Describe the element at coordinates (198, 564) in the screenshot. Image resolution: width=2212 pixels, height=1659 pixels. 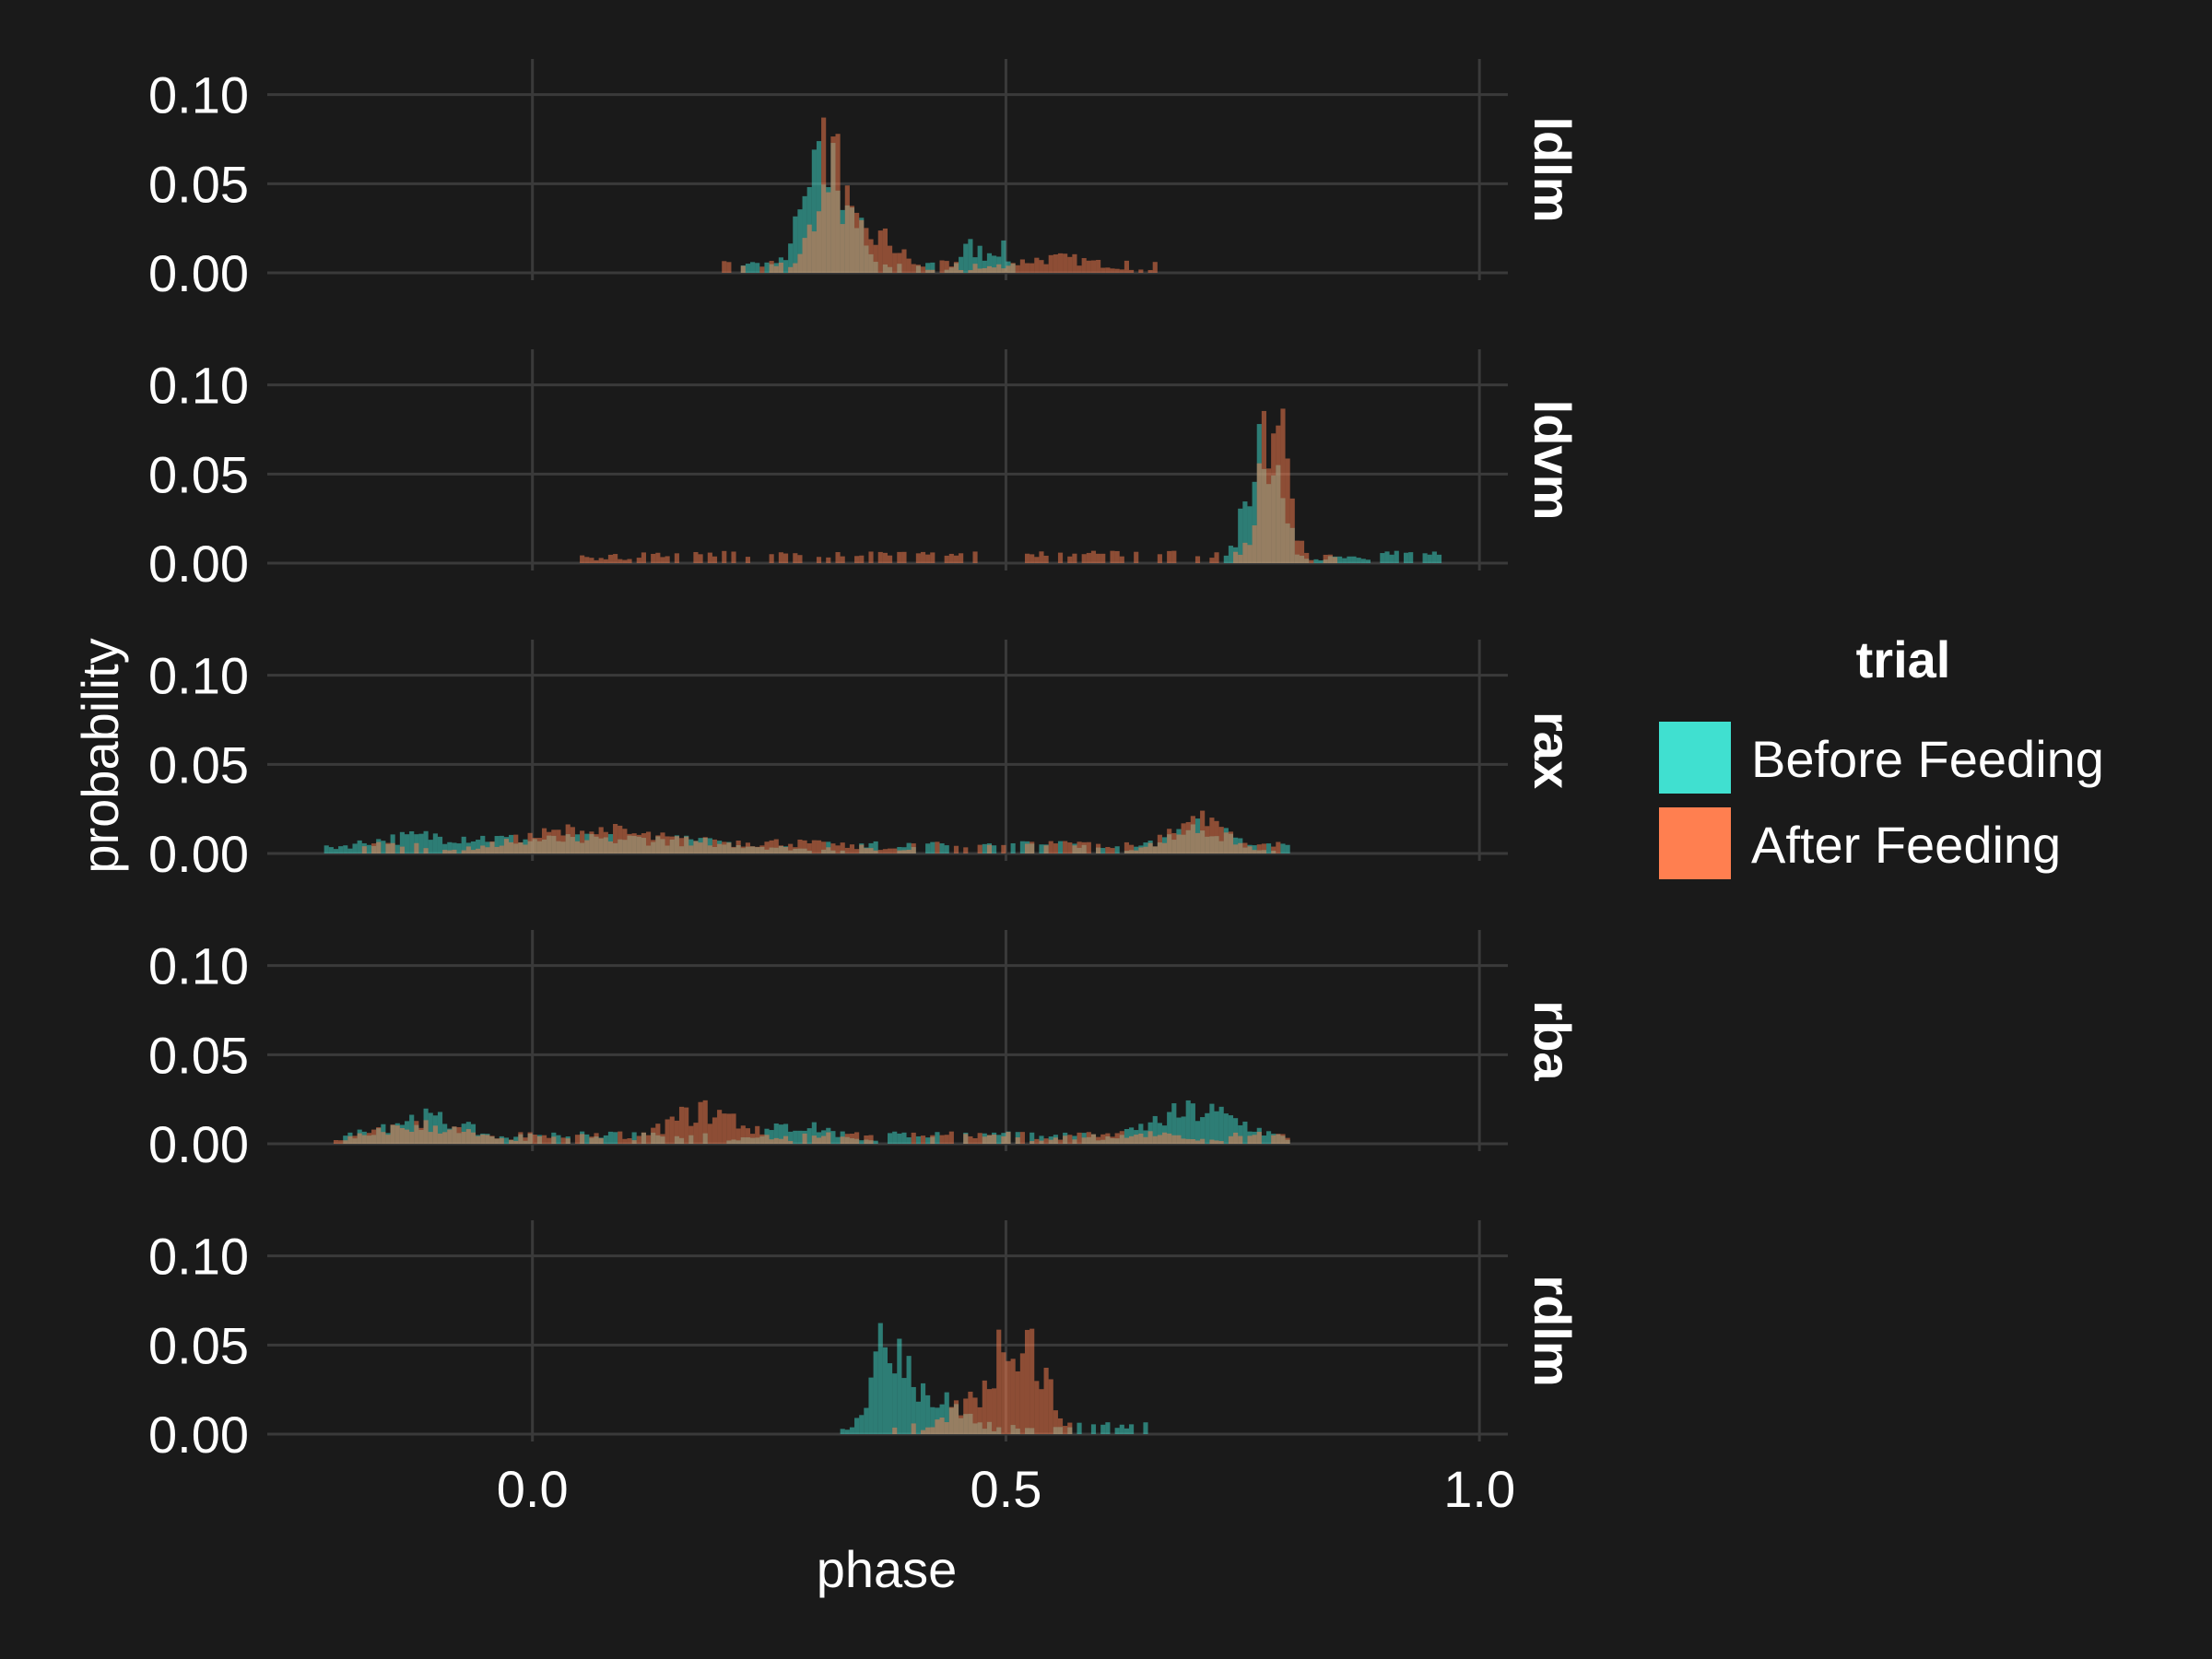
I see `y-tick-label: 0.00` at that location.